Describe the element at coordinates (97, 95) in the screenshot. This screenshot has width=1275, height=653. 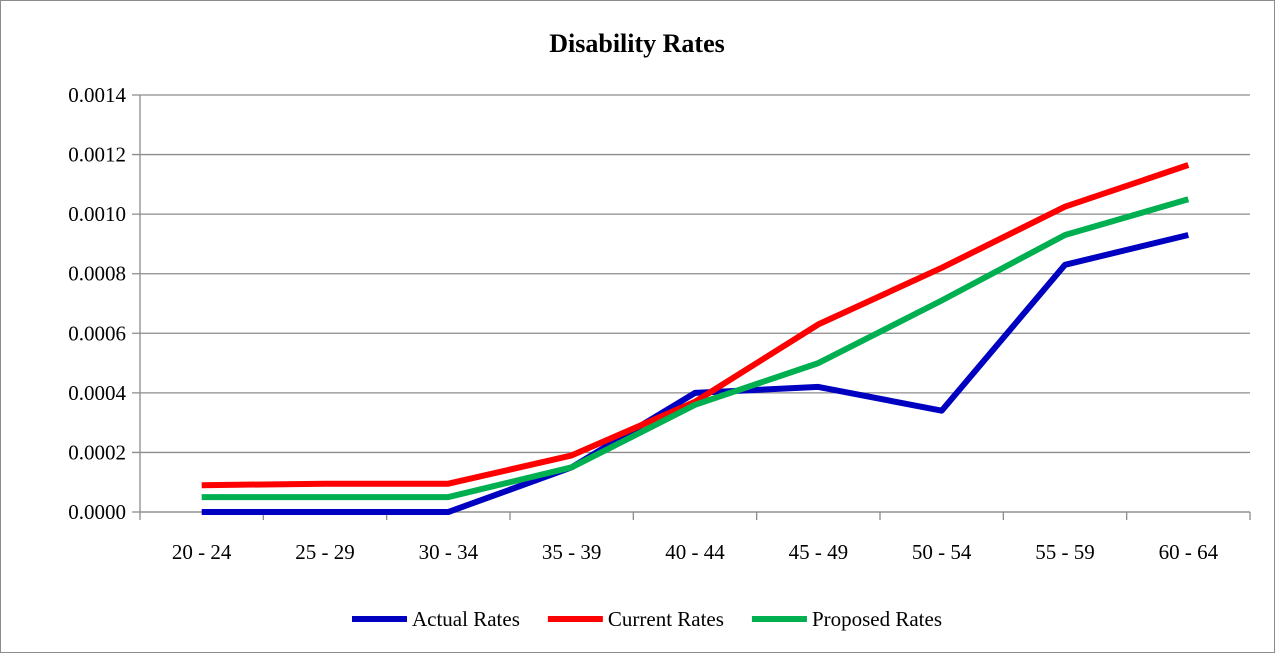
I see `y-tick-label: 0.0014` at that location.